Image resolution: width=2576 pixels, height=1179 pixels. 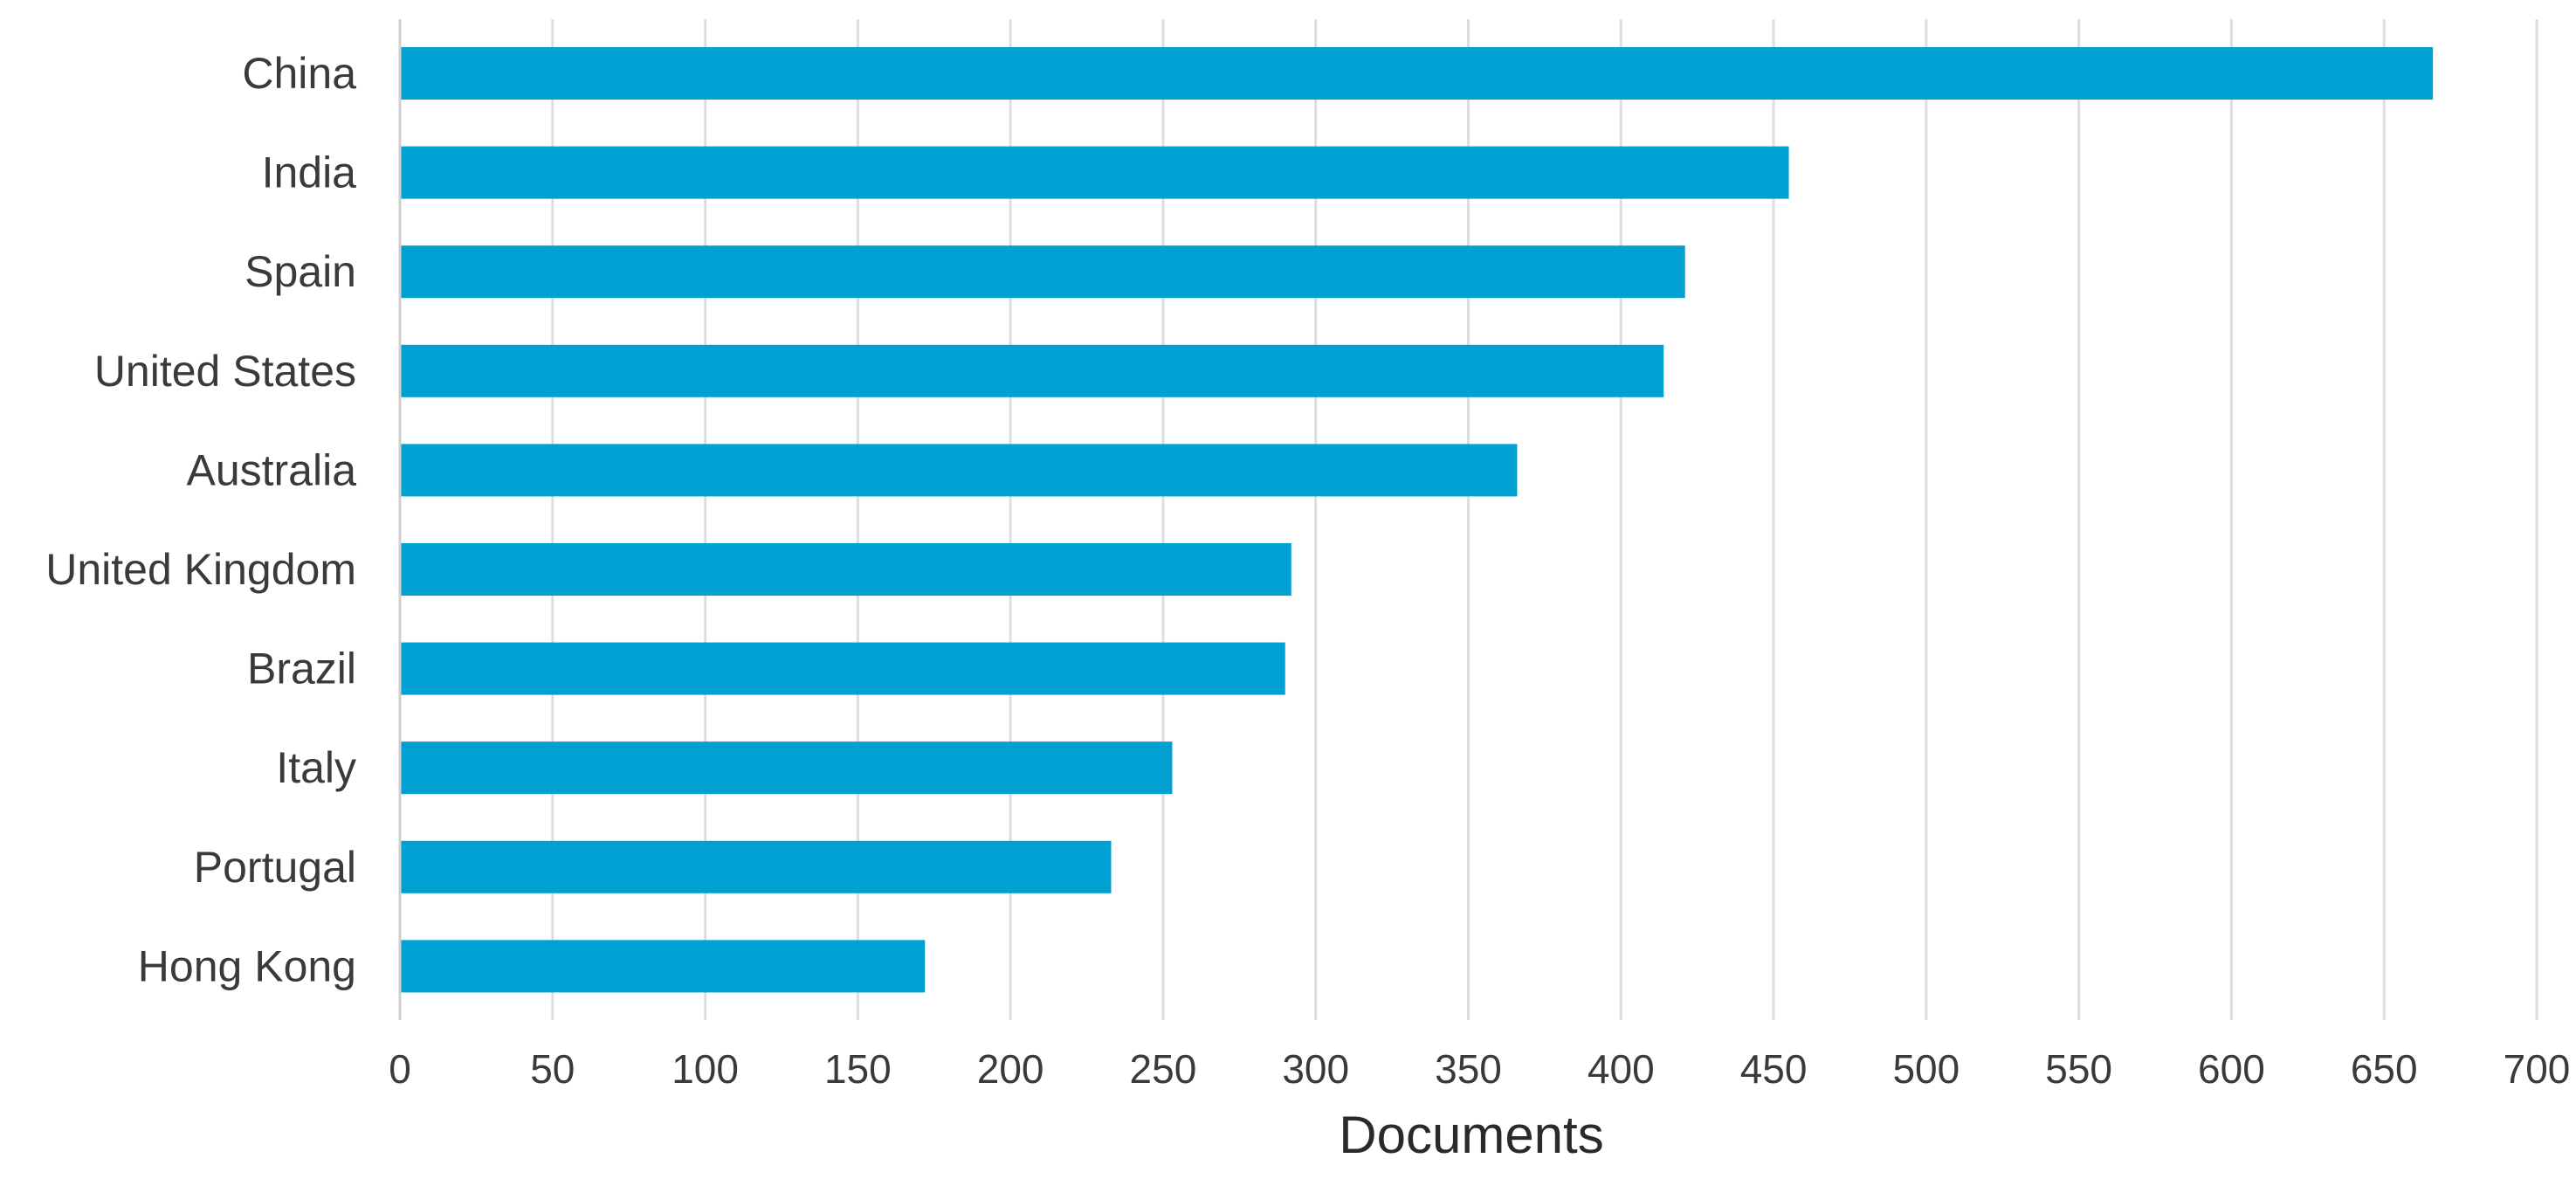 I want to click on x-axis-title: Documents, so click(x=1471, y=1135).